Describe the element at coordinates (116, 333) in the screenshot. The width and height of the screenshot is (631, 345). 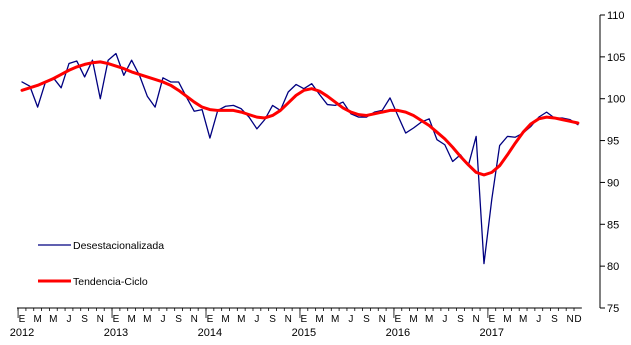
I see `x-year-label: 2013` at that location.